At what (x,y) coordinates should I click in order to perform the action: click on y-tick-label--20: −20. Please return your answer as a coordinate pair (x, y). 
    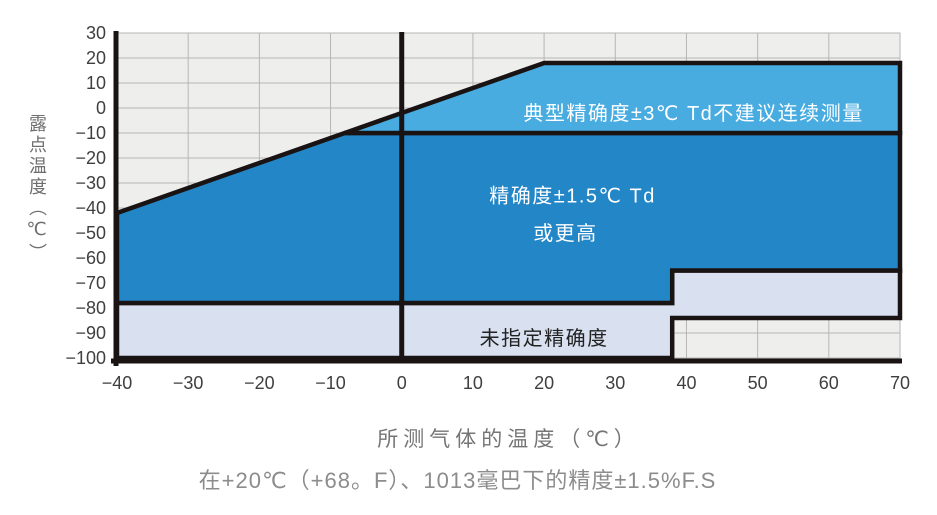
    Looking at the image, I should click on (90, 158).